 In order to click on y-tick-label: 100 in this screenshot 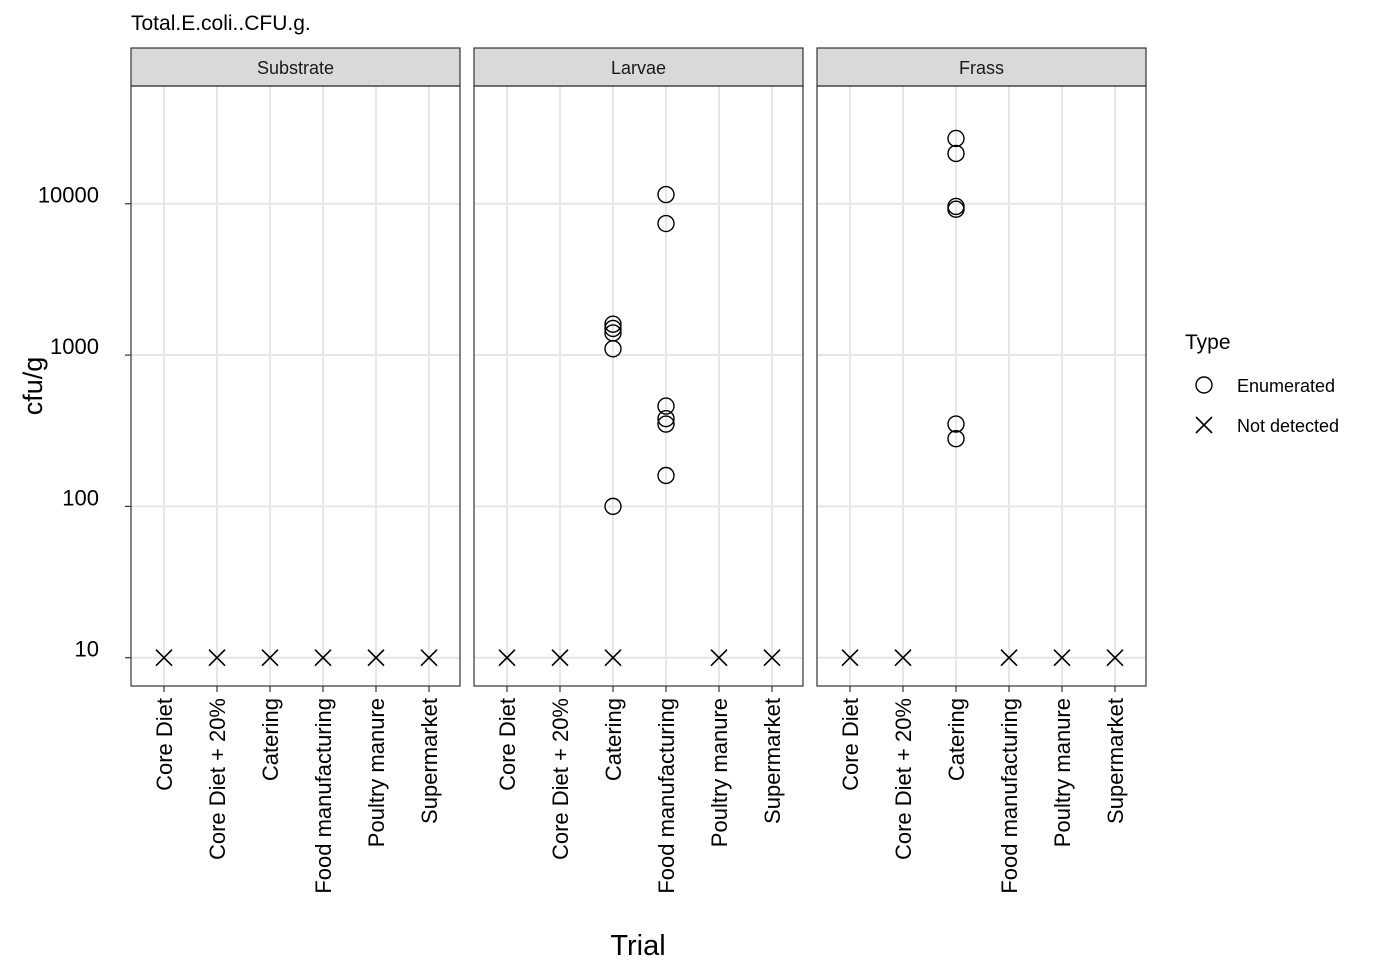, I will do `click(80, 497)`.